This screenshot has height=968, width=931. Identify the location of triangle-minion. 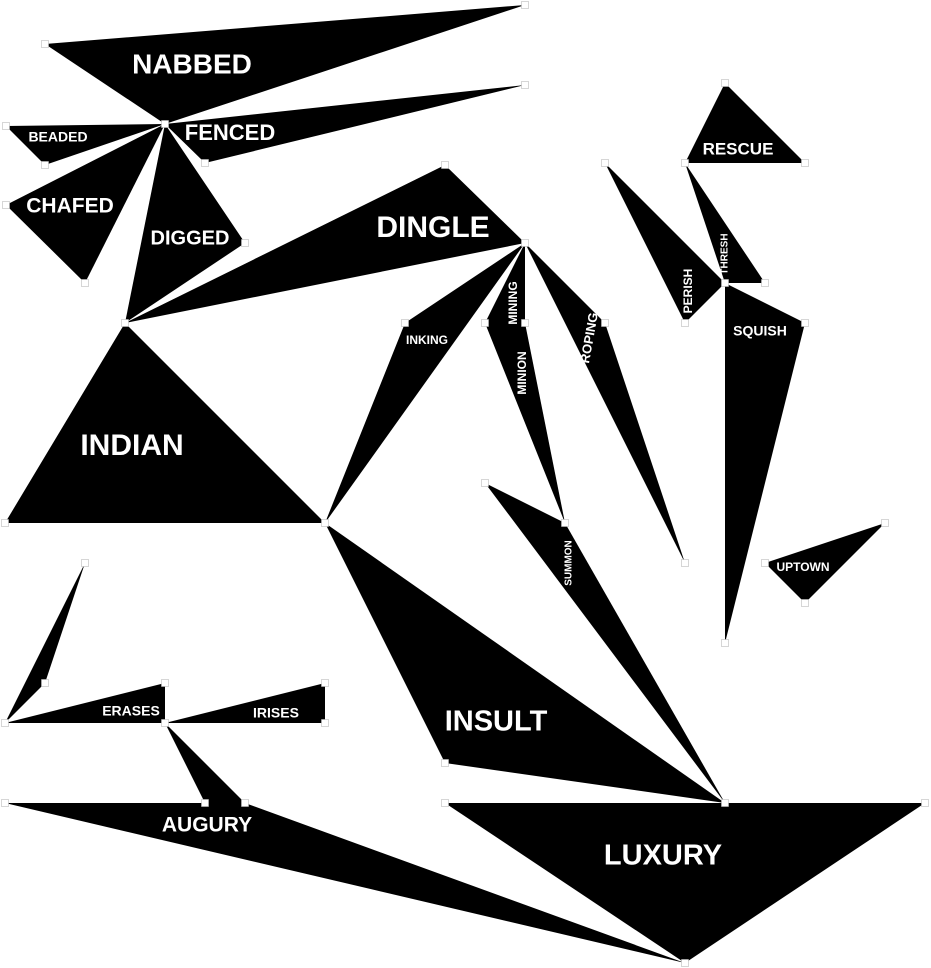
(525, 423).